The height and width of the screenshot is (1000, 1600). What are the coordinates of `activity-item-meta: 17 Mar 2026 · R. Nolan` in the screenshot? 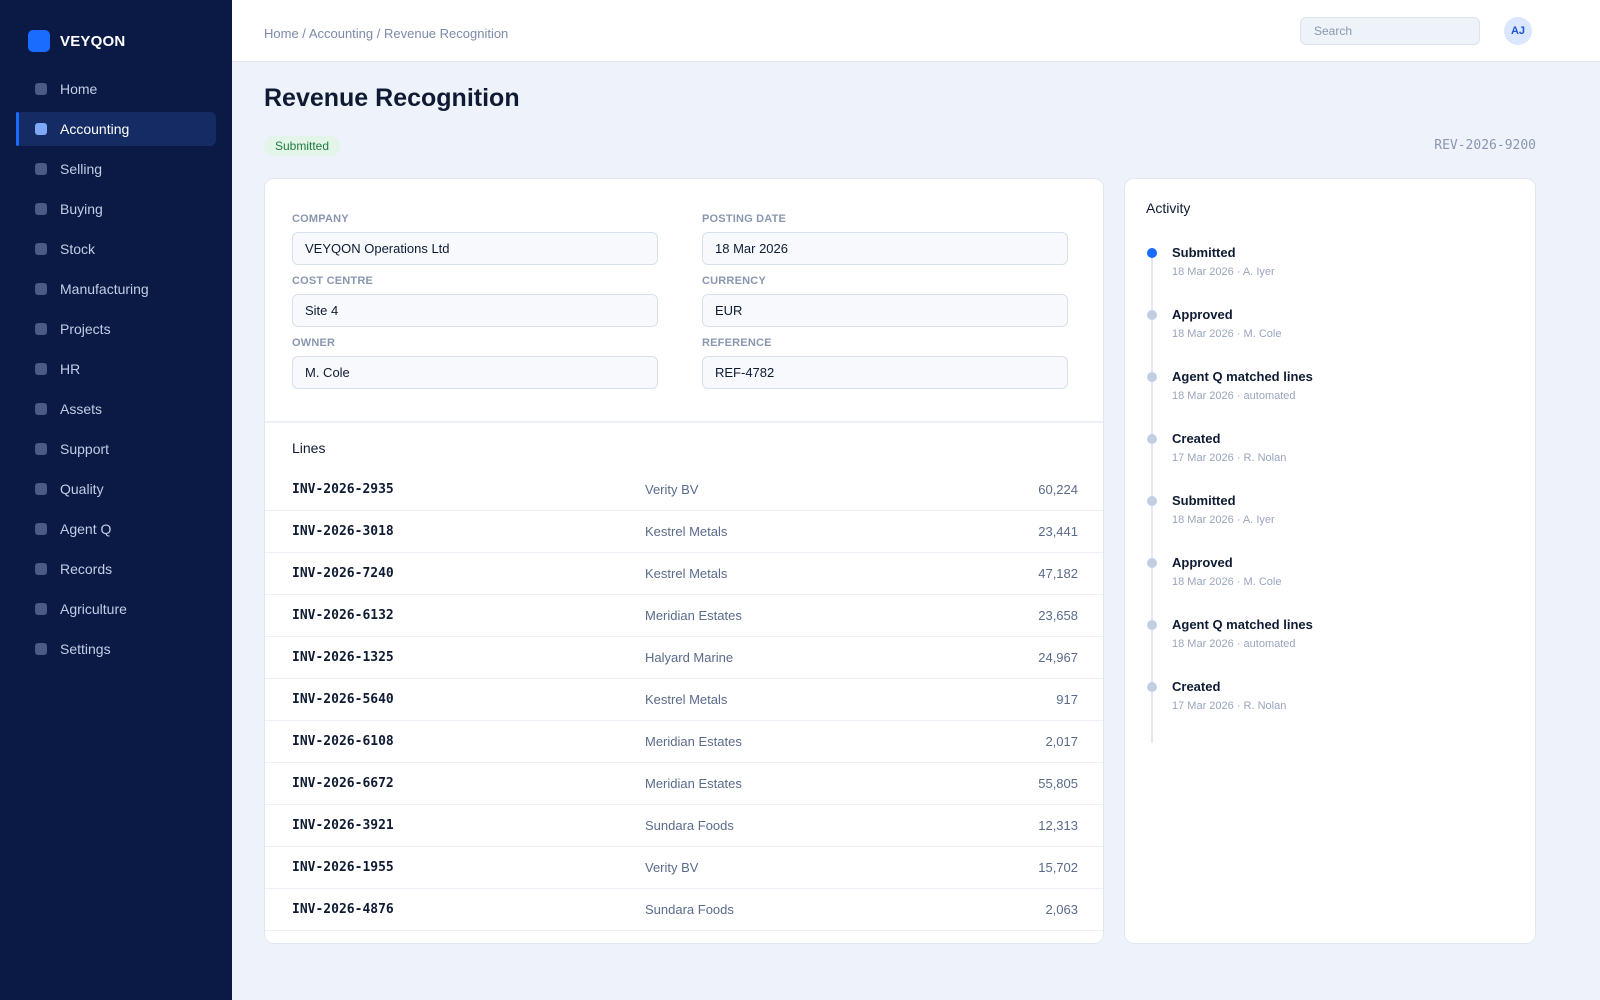 It's located at (1229, 458).